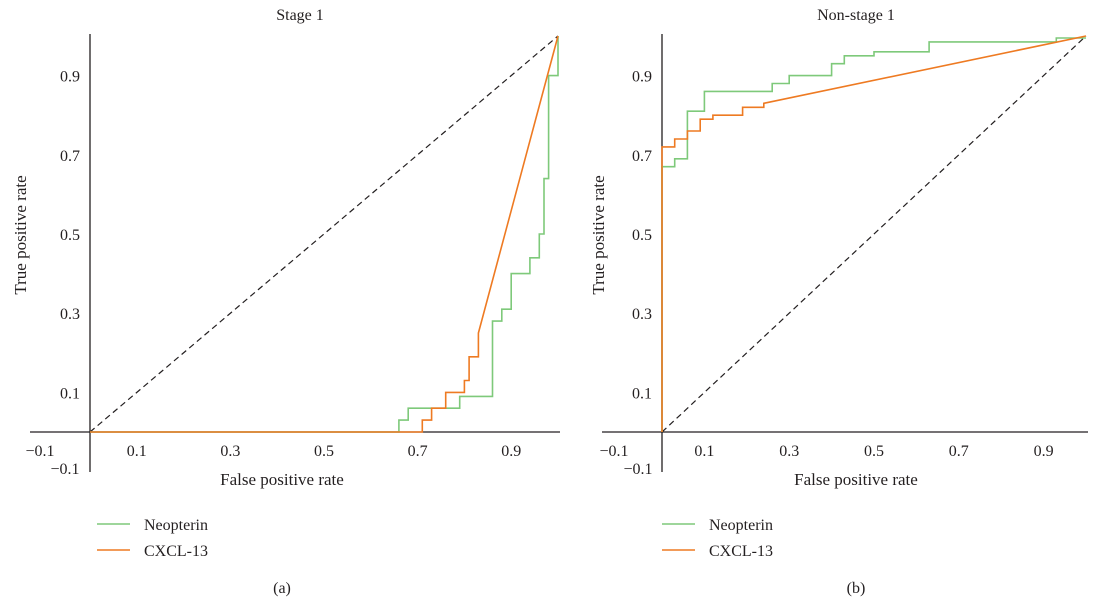 The height and width of the screenshot is (603, 1114). What do you see at coordinates (418, 451) in the screenshot?
I see `panel-a-x-tick-label: 0.7` at bounding box center [418, 451].